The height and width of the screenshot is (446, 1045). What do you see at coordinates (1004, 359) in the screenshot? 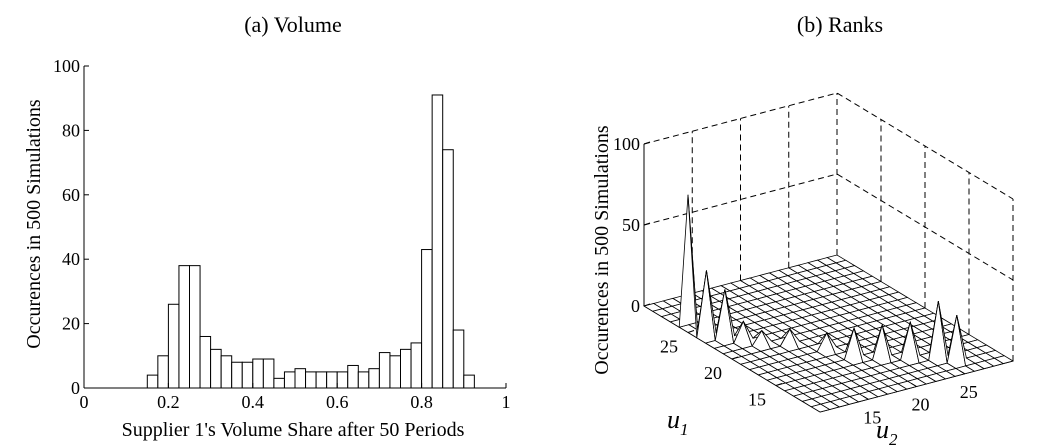
I see `surface-cell` at bounding box center [1004, 359].